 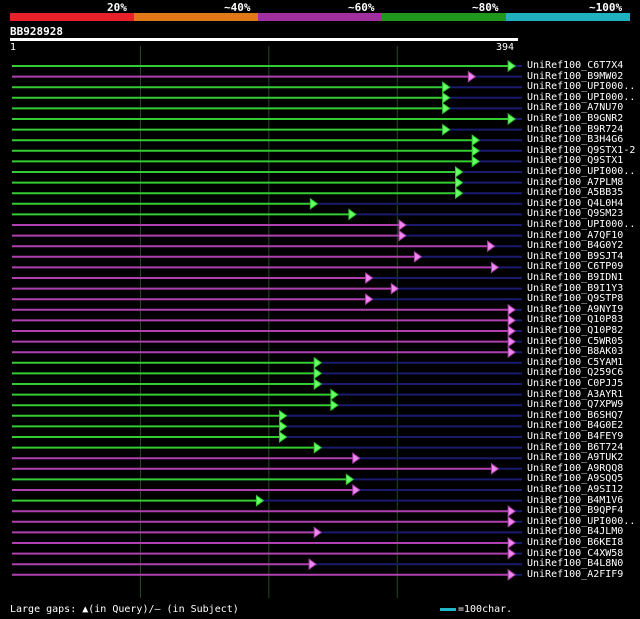 I want to click on hit-label: UniRef100_B6SHQ7, so click(x=575, y=415).